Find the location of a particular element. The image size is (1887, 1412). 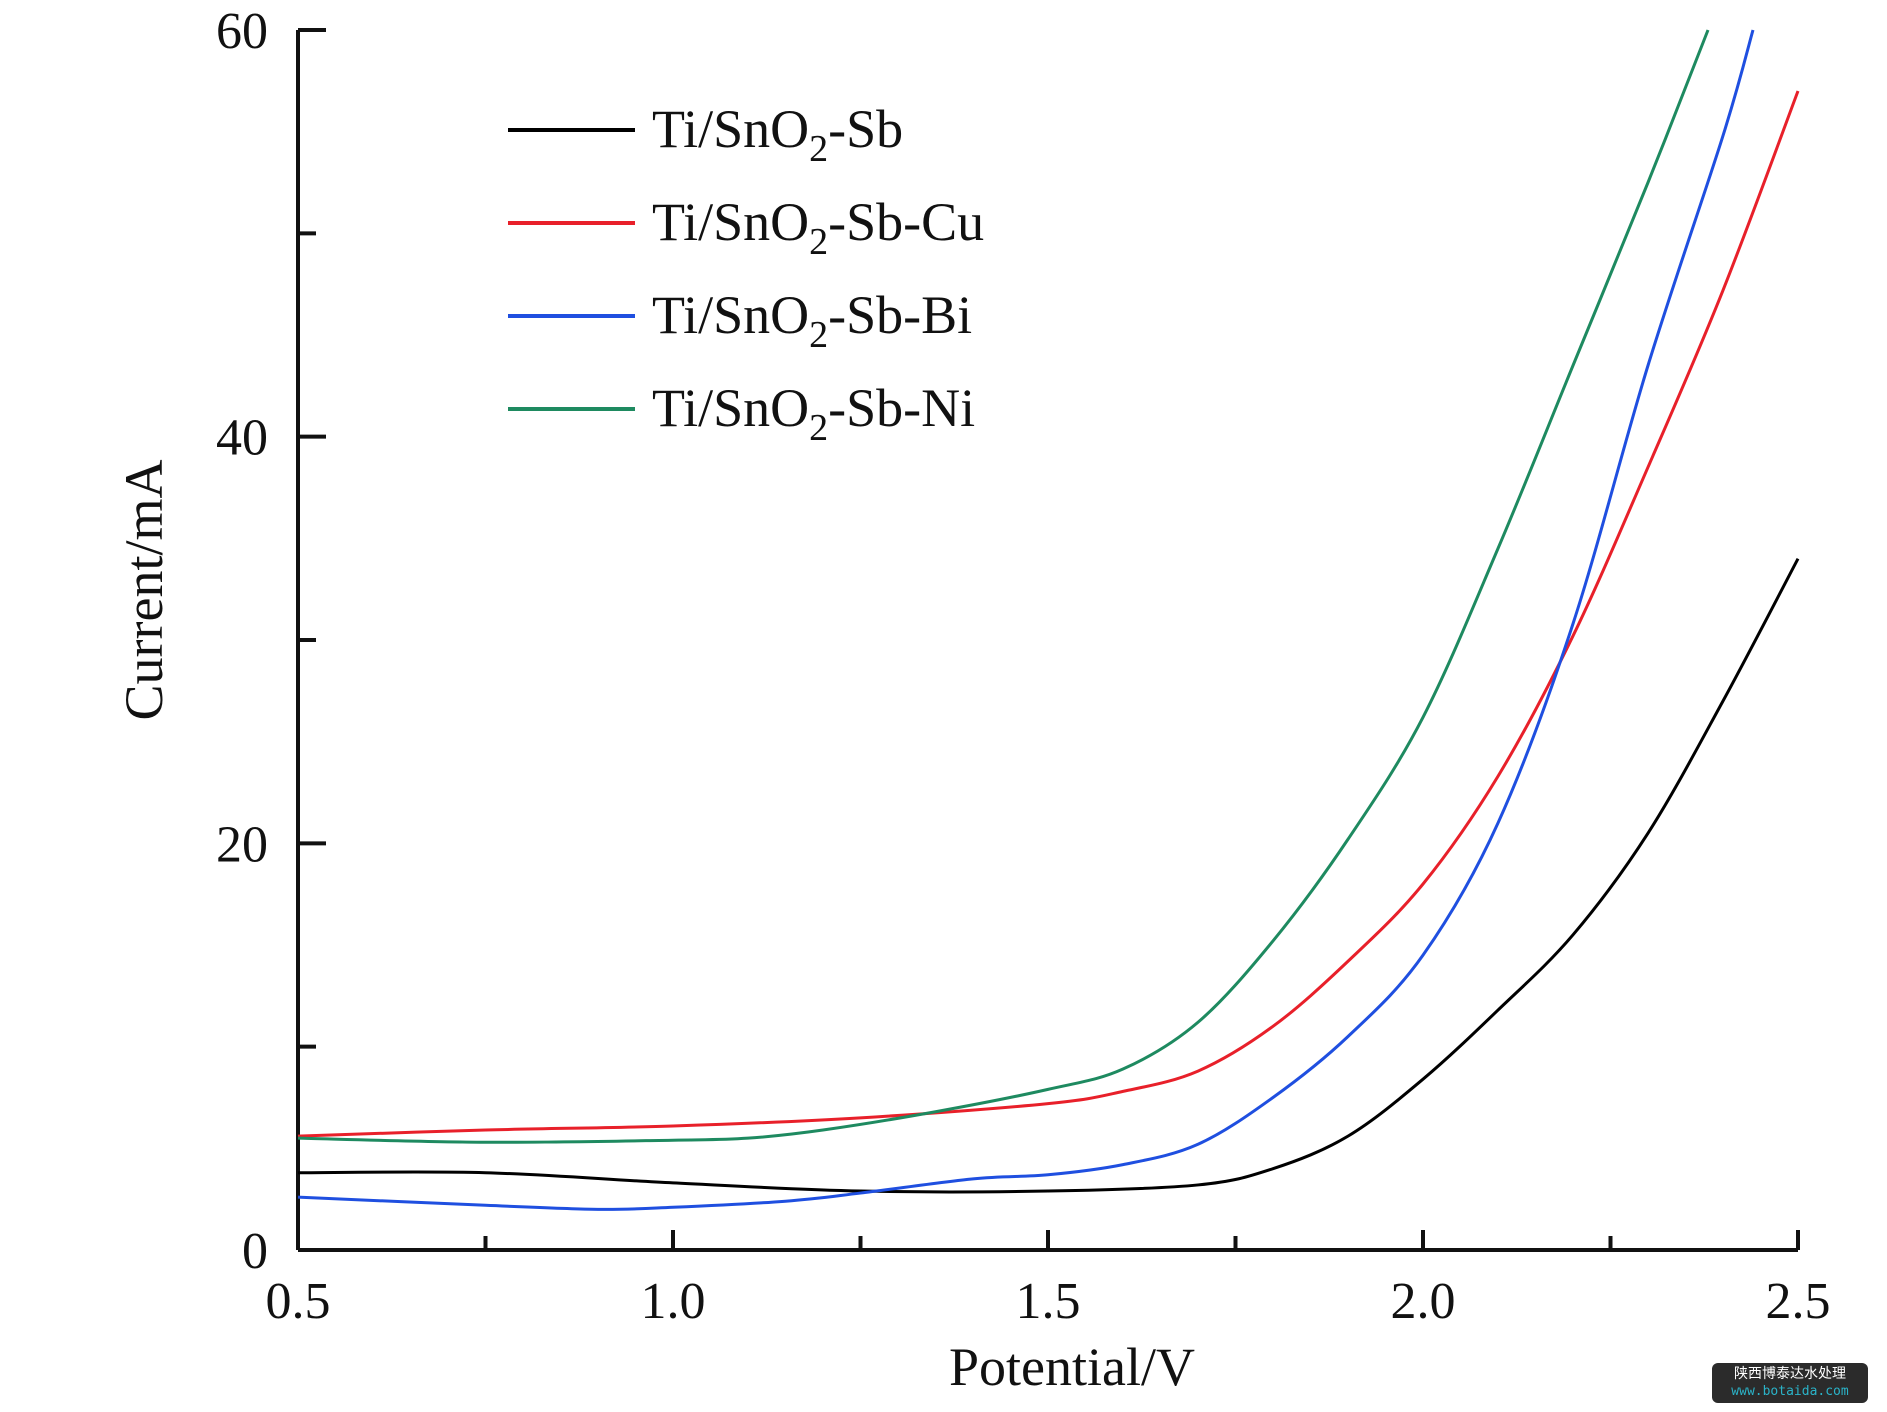

x-tick-label: 2.0 is located at coordinates (1423, 1301).